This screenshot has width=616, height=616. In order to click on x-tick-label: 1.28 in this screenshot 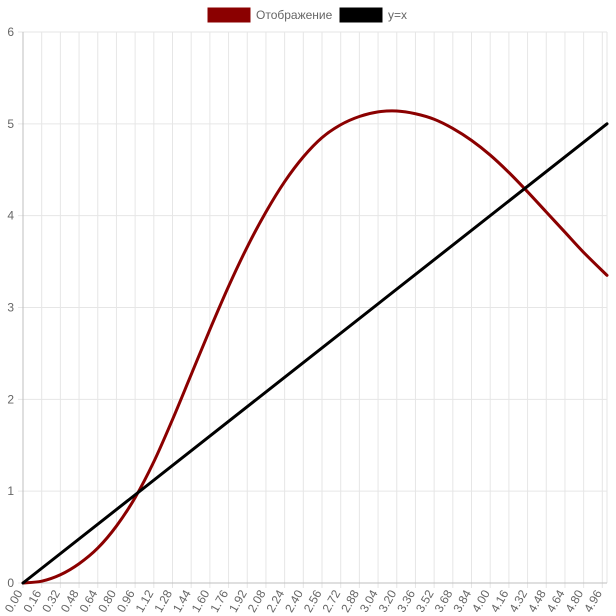, I will do `click(163, 601)`.